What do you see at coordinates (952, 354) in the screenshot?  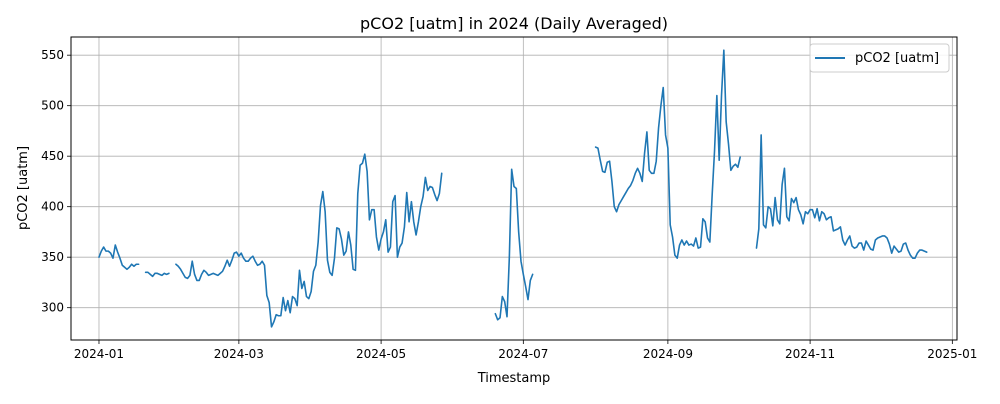 I see `x-tick-label: 2025-01` at bounding box center [952, 354].